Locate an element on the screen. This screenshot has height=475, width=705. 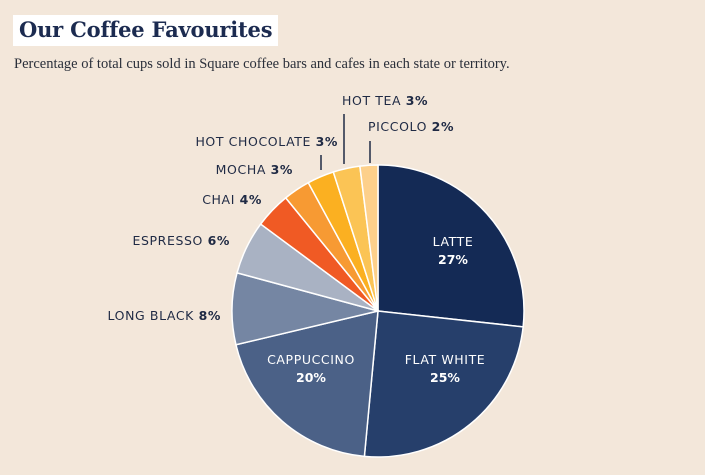
slice-label-latte: LATTE is located at coordinates (453, 241).